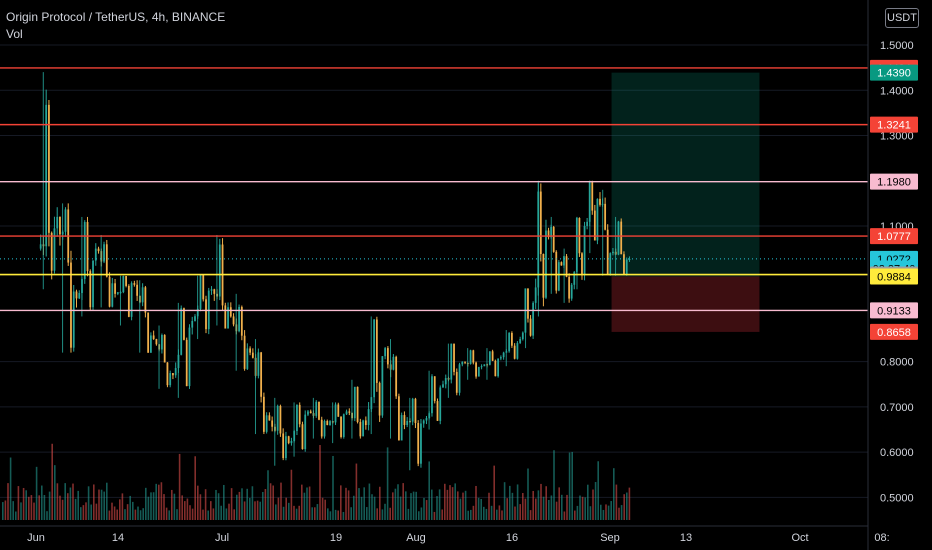  I want to click on price-label-text: 1.0777, so click(894, 237).